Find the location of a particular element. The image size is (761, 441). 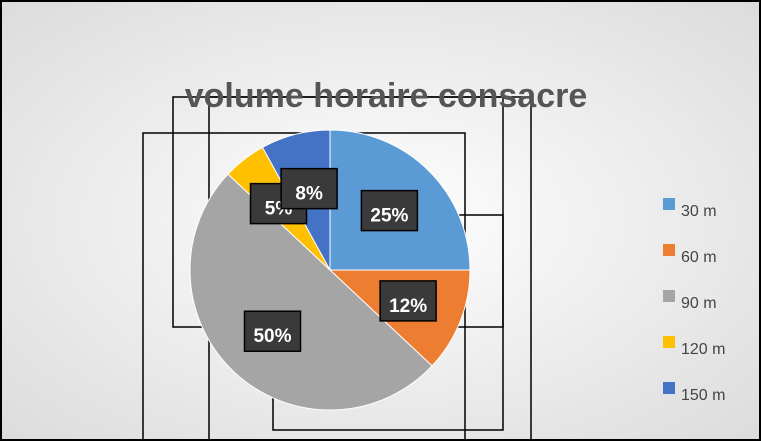

data-label: 12% is located at coordinates (408, 306).